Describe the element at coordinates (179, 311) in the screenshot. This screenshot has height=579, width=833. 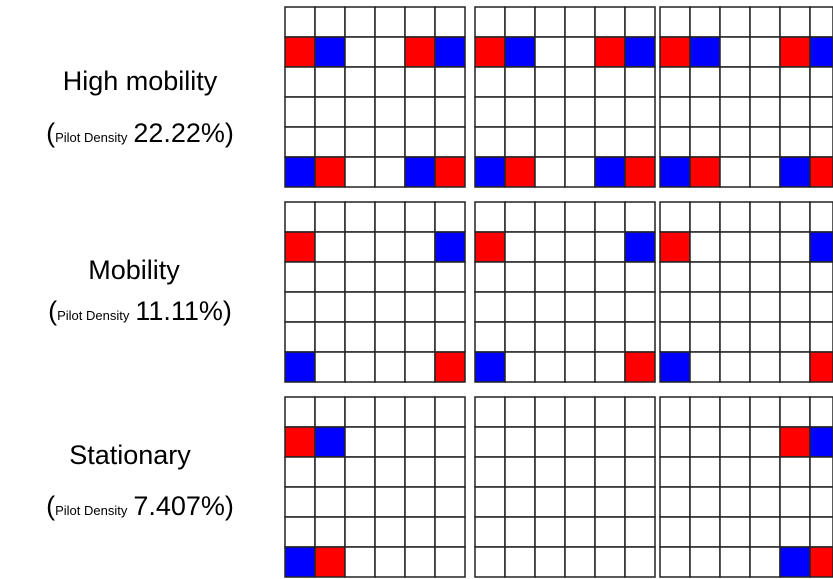
I see `density-value: 11.11%` at that location.